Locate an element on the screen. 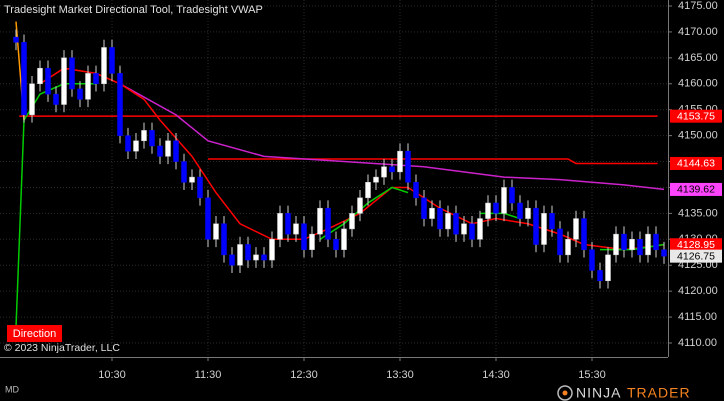 Image resolution: width=724 pixels, height=401 pixels. logo-icon-dot is located at coordinates (565, 393).